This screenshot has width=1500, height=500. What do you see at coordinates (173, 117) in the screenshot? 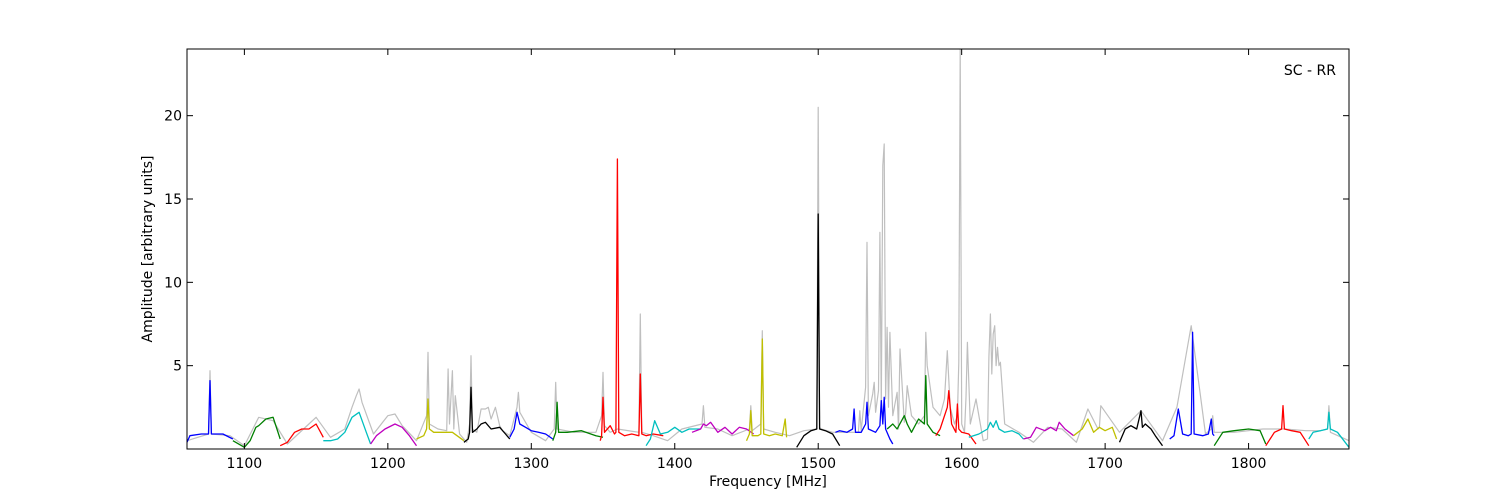
I see `y-tick-label: 20` at bounding box center [173, 117].